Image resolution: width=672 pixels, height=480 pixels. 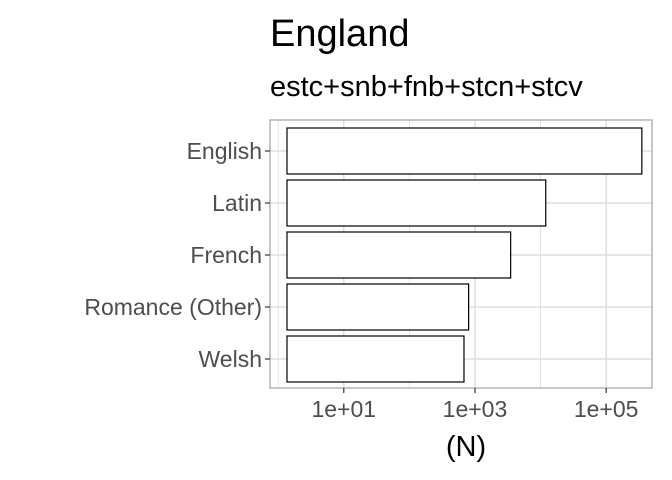 What do you see at coordinates (237, 203) in the screenshot?
I see `y-tick-label: Latin` at bounding box center [237, 203].